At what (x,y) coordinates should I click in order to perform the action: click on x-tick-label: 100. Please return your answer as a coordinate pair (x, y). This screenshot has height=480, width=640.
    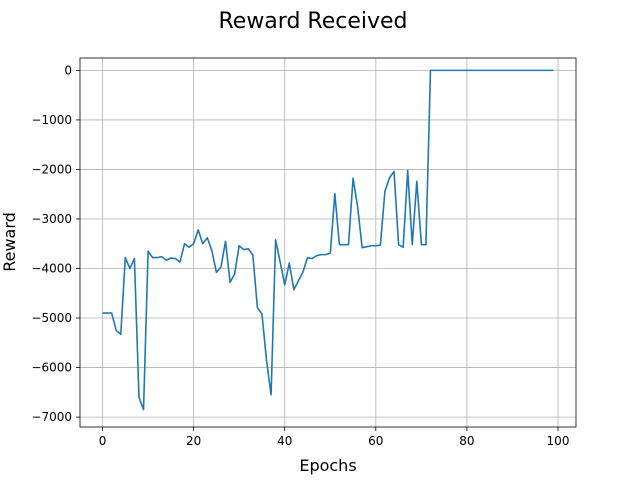
    Looking at the image, I should click on (558, 441).